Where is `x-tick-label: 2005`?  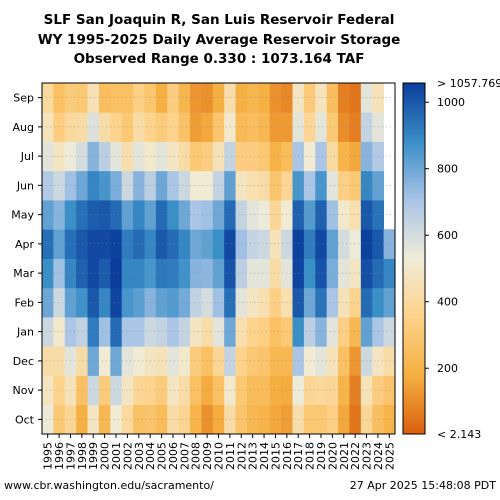
x-tick-label: 2005 is located at coordinates (162, 456).